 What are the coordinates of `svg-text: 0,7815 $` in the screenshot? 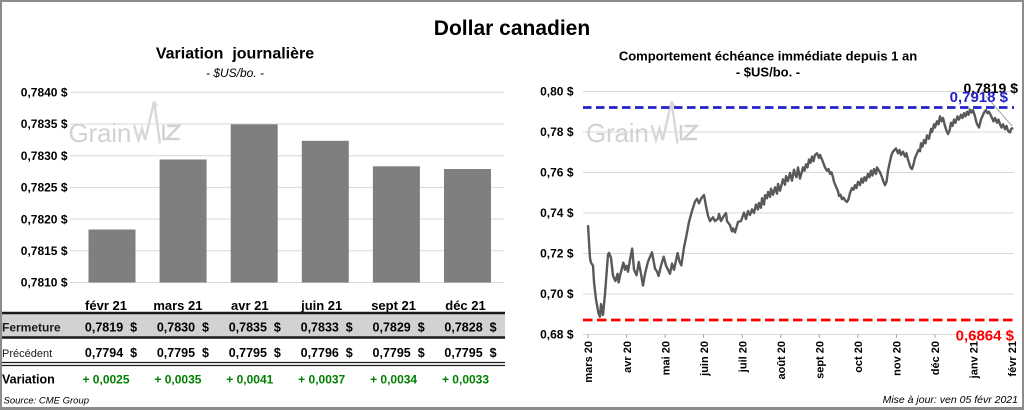 It's located at (44, 251).